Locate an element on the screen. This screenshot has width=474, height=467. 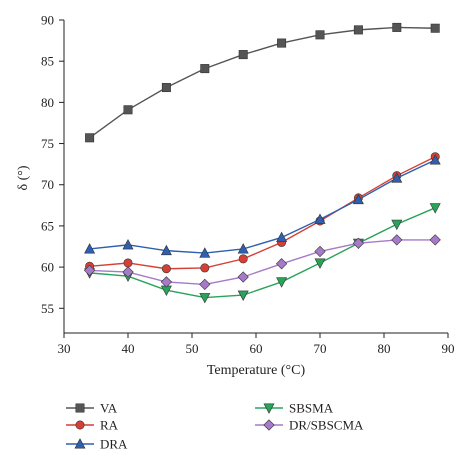
y-tick-label: 60 is located at coordinates (47, 267).